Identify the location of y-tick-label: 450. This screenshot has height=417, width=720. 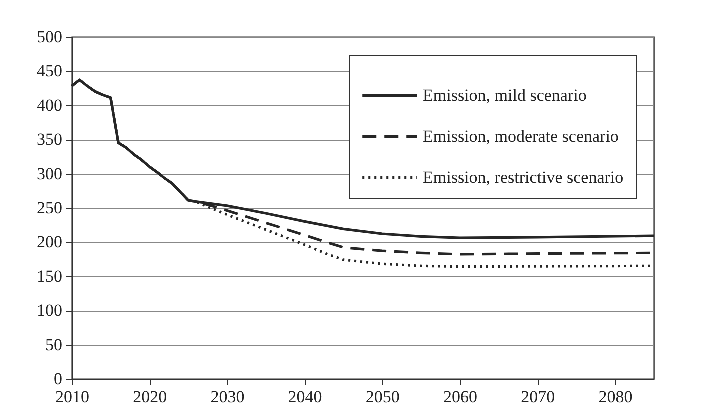
(49, 71).